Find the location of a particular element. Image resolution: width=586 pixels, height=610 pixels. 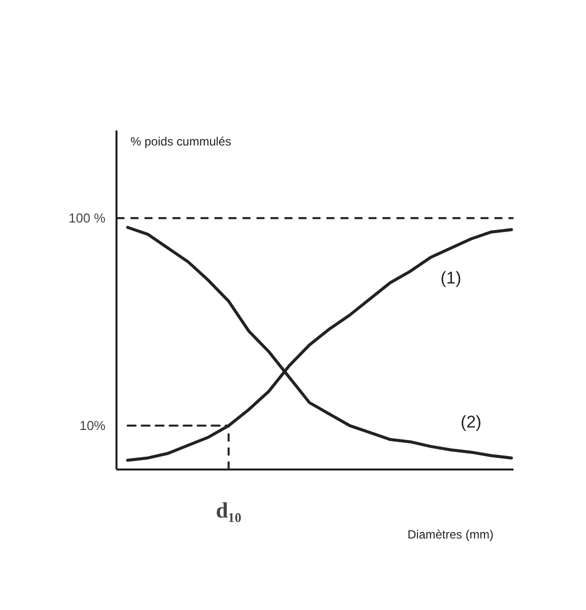

series-label: (1) is located at coordinates (451, 278).